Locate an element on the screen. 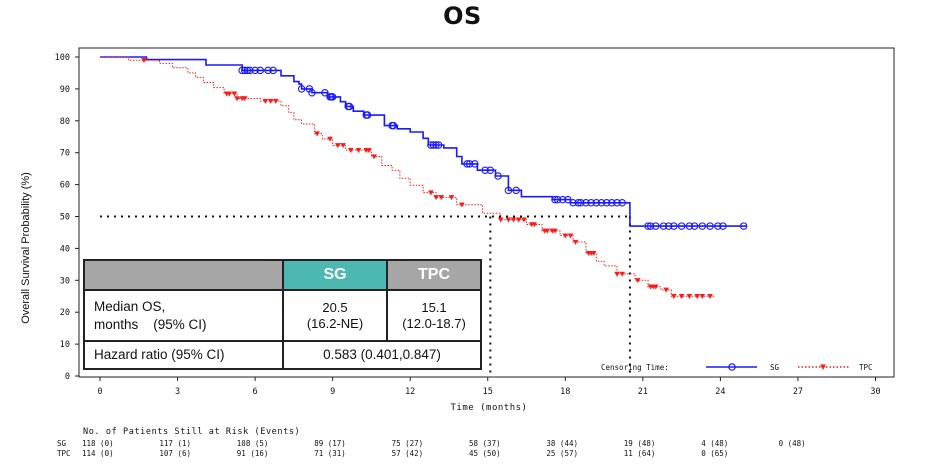 The height and width of the screenshot is (466, 925). y-tick-label: 50 is located at coordinates (65, 218).